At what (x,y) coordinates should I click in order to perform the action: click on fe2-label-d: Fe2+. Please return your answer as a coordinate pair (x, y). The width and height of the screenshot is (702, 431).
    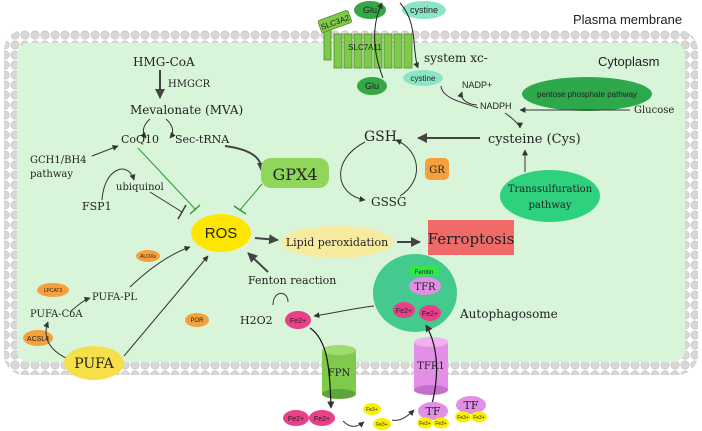
    Looking at the image, I should click on (296, 419).